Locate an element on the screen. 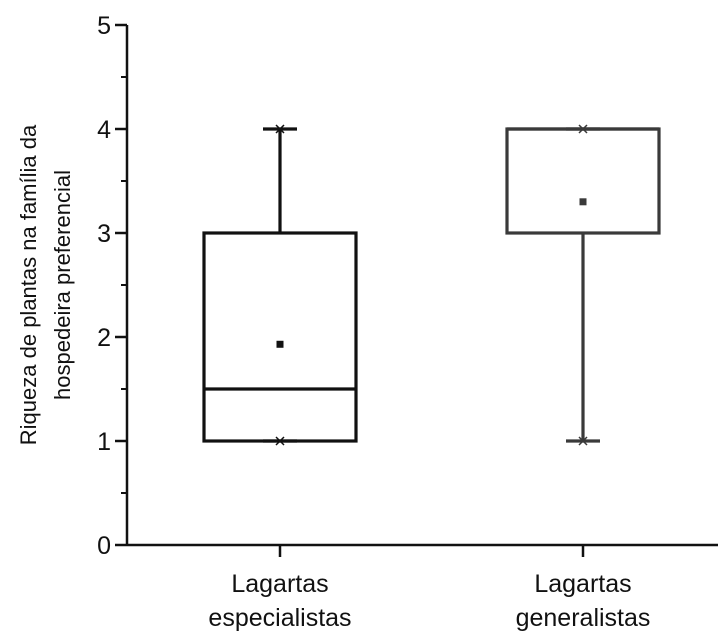 The width and height of the screenshot is (725, 637). y-tick-label-0: 0 is located at coordinates (104, 546).